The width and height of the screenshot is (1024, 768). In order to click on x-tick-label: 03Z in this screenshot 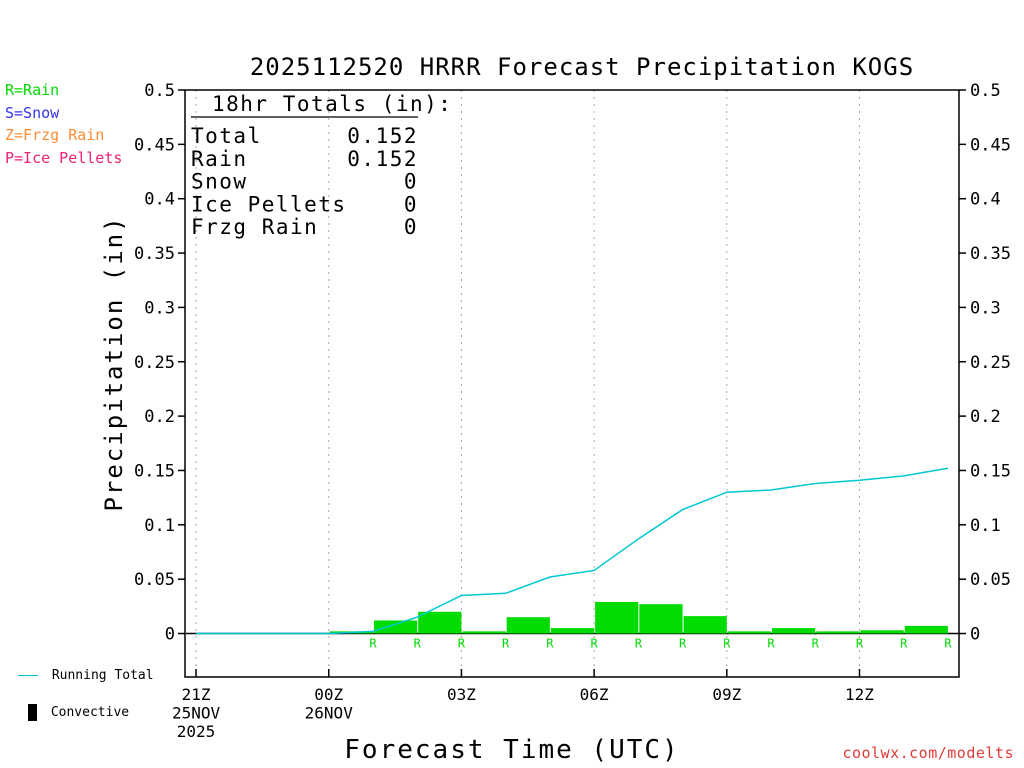, I will do `click(461, 694)`.